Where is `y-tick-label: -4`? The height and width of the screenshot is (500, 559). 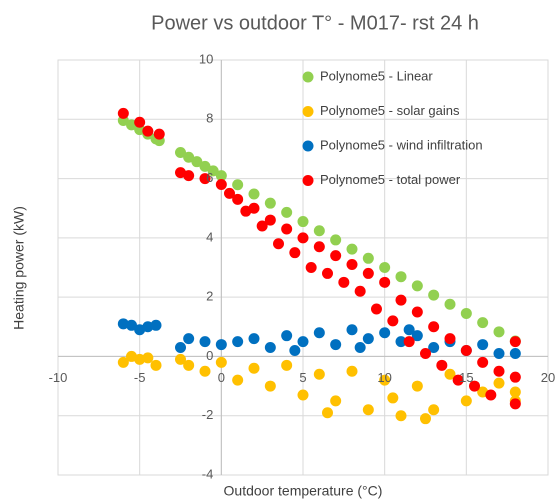 y-tick-label: -4 is located at coordinates (208, 473).